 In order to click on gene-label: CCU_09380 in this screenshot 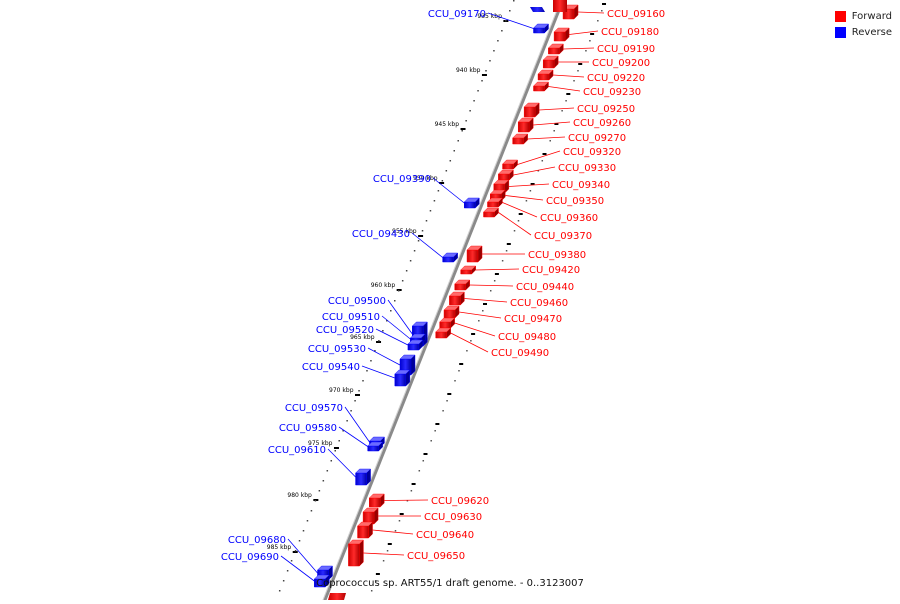, I will do `click(557, 255)`.